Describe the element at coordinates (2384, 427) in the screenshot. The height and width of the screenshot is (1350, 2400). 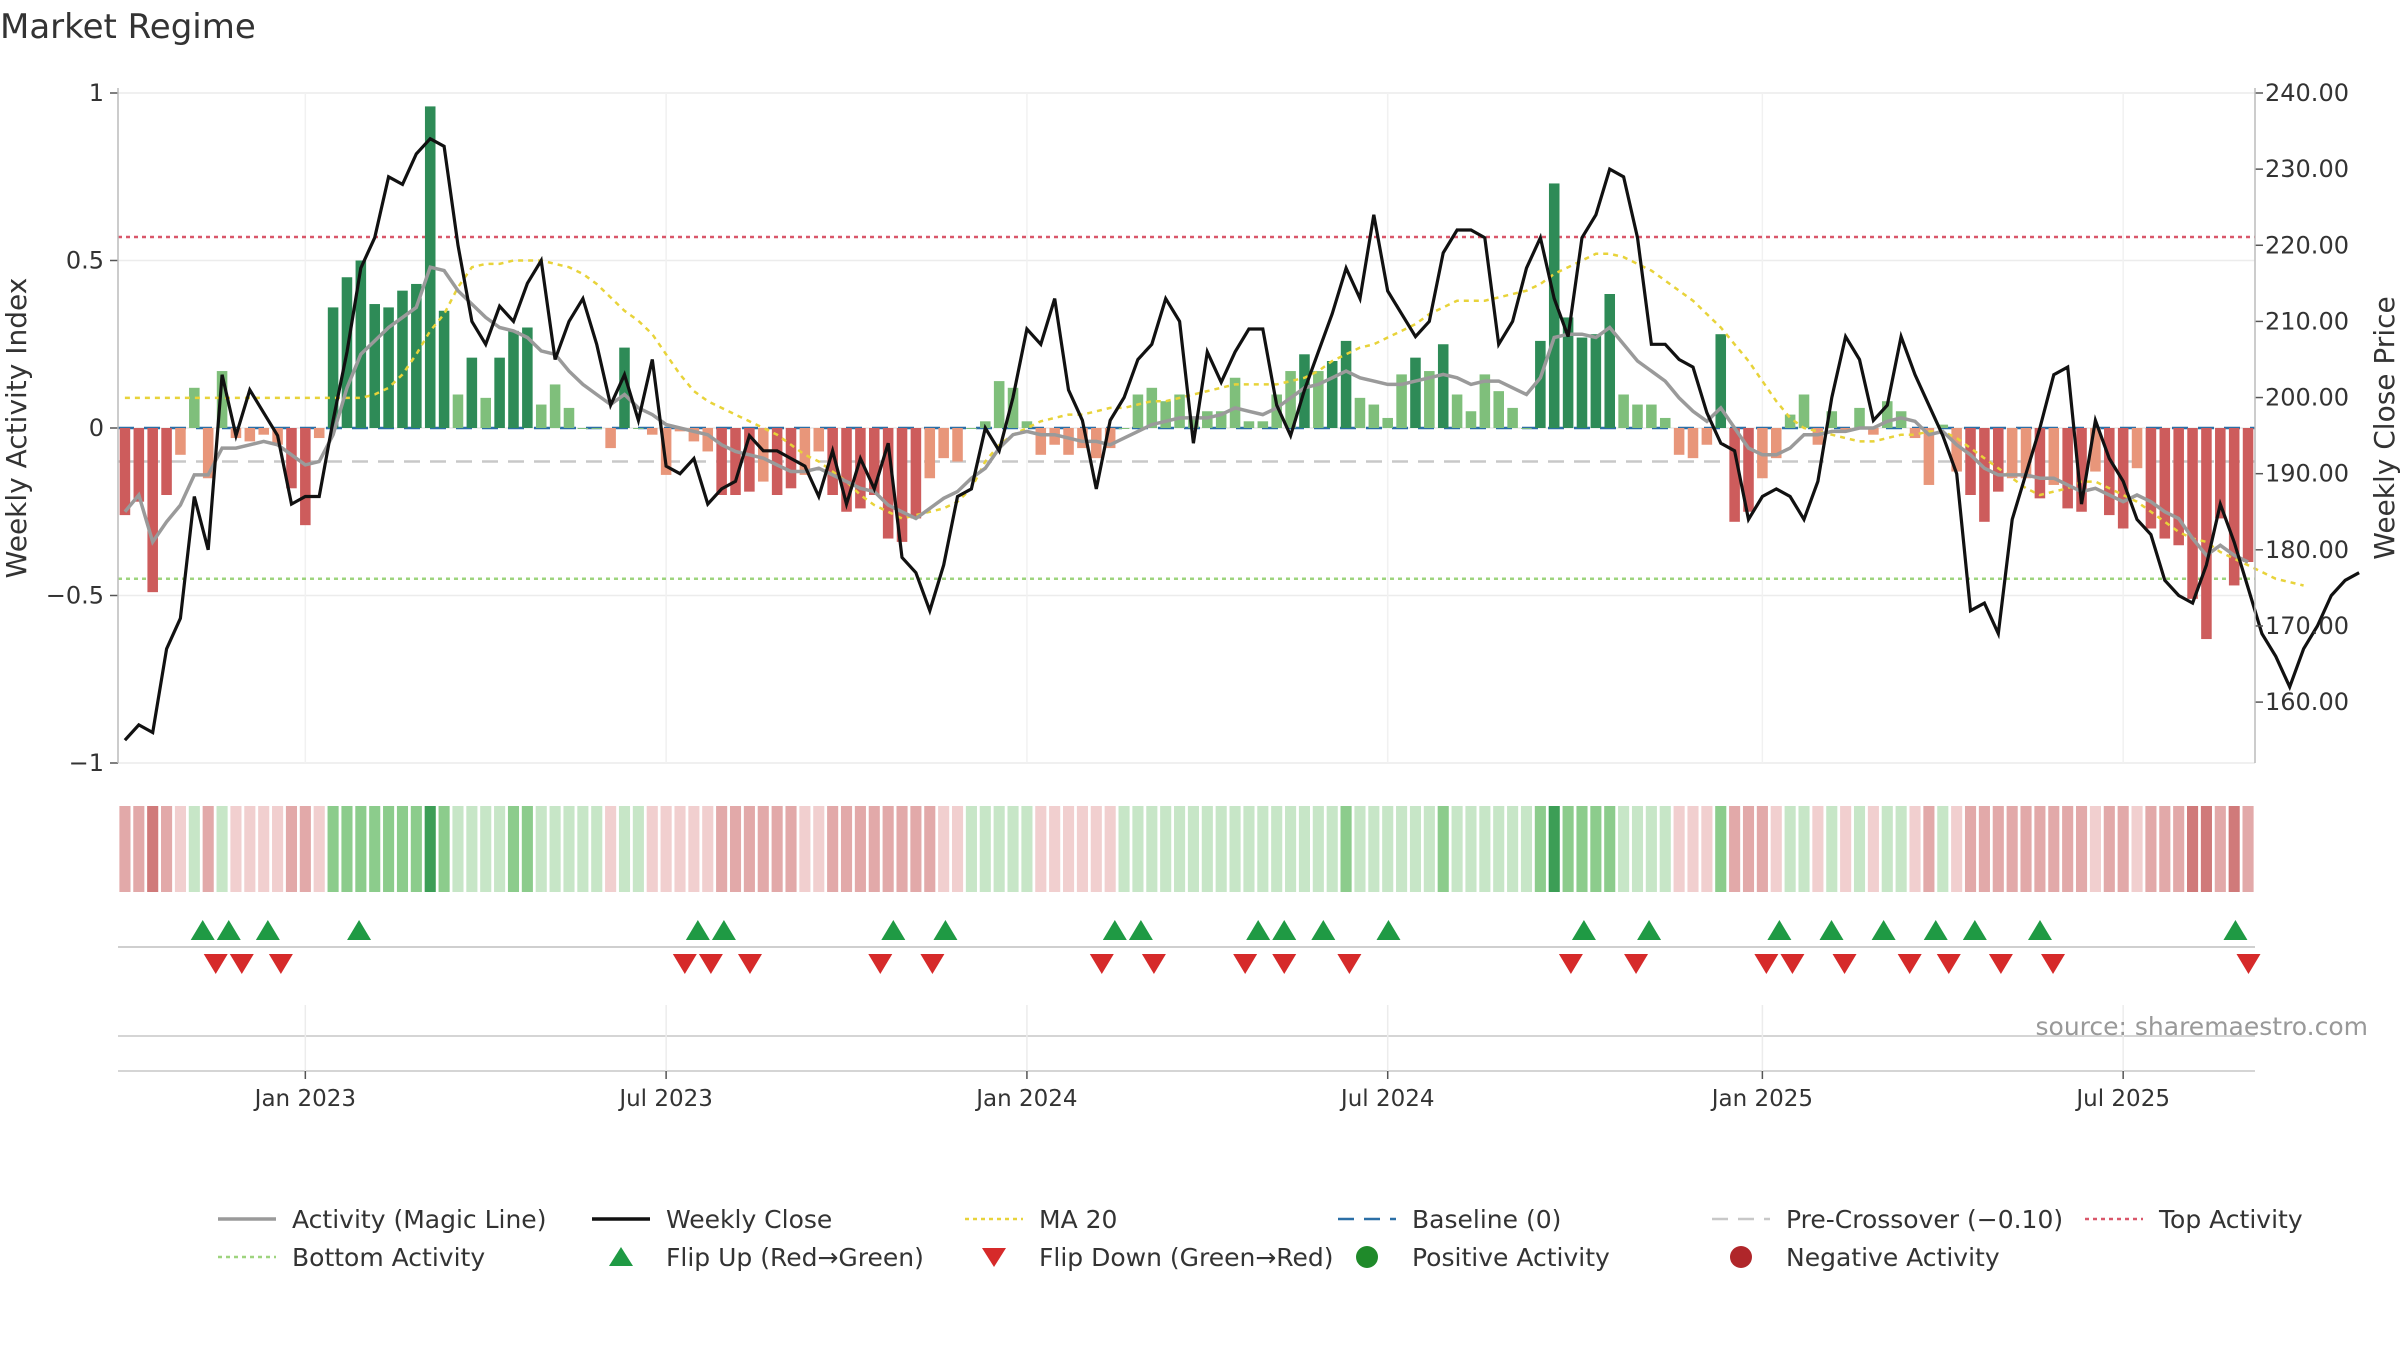
I see `right-axis-label: Weekly Close Price` at that location.